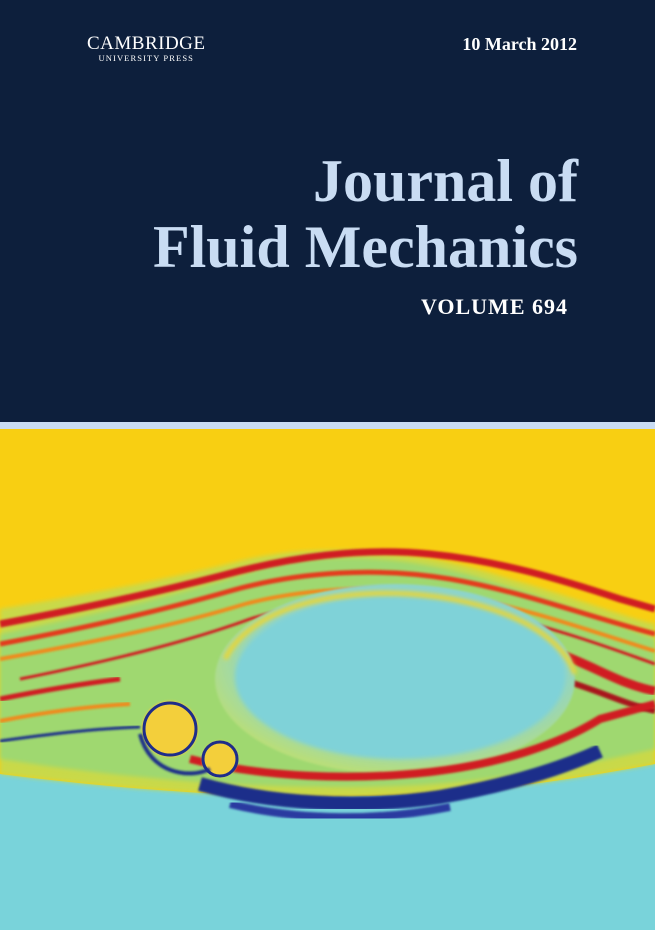  I want to click on publisher-name: CAMBRIDGE, so click(146, 43).